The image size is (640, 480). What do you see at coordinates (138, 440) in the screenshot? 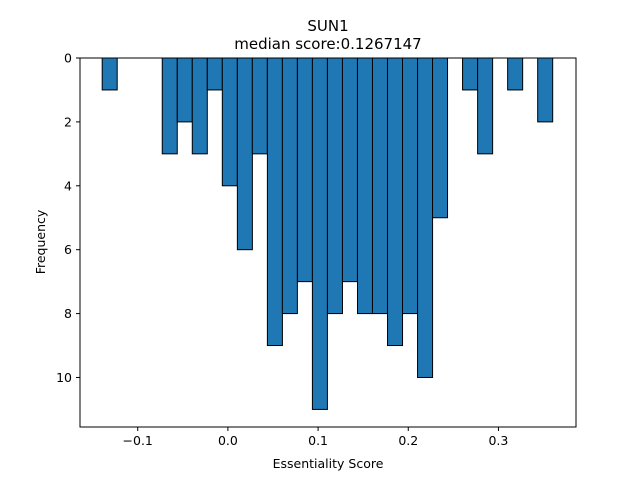
I see `x-tick-label: −0.1` at bounding box center [138, 440].